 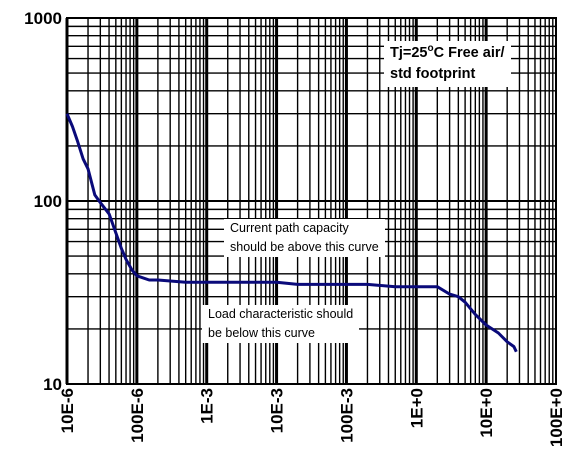 I want to click on conditions-line-2: std footprint, so click(x=433, y=74).